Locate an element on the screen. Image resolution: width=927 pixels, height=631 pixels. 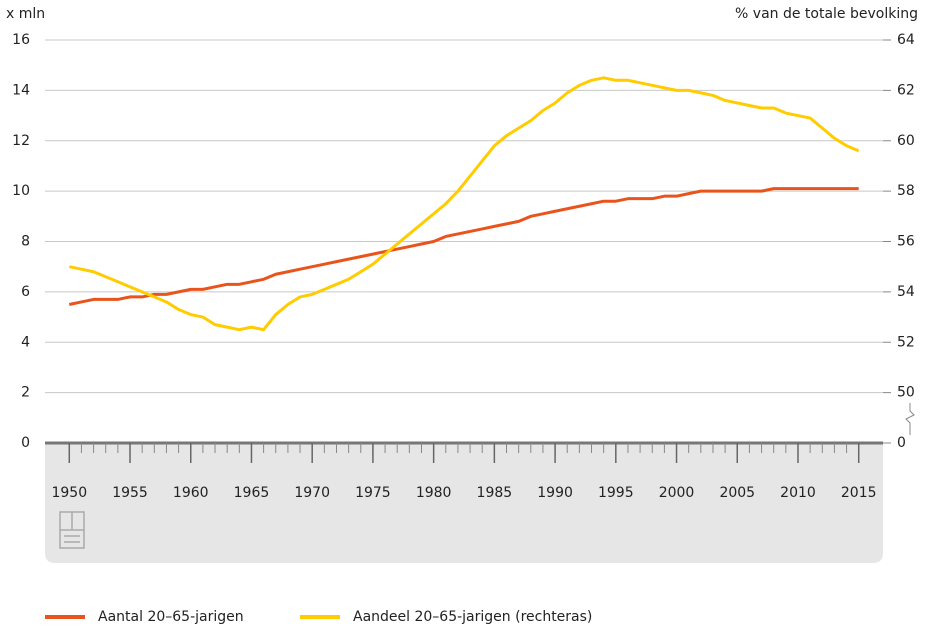
x-tick-label: 2005 is located at coordinates (737, 493).